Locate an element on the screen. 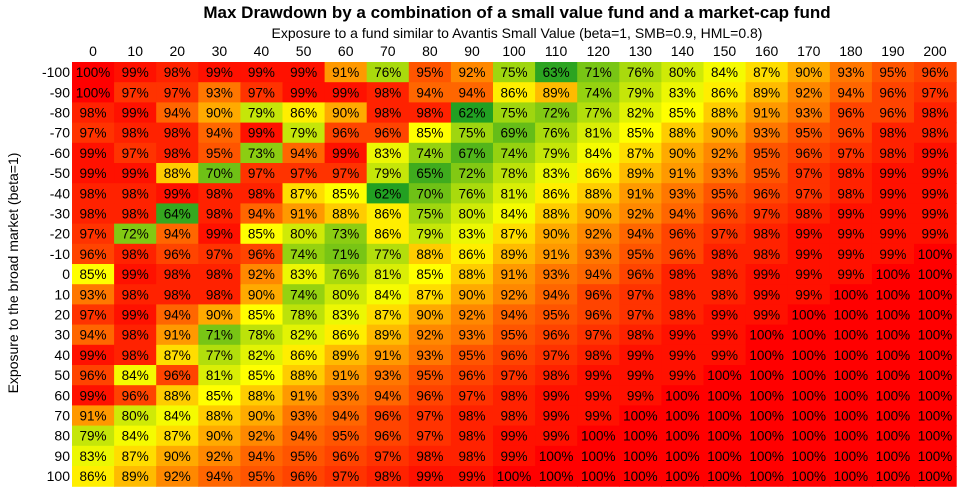 This screenshot has width=968, height=487. y-tick-label: 0 is located at coordinates (66, 274).